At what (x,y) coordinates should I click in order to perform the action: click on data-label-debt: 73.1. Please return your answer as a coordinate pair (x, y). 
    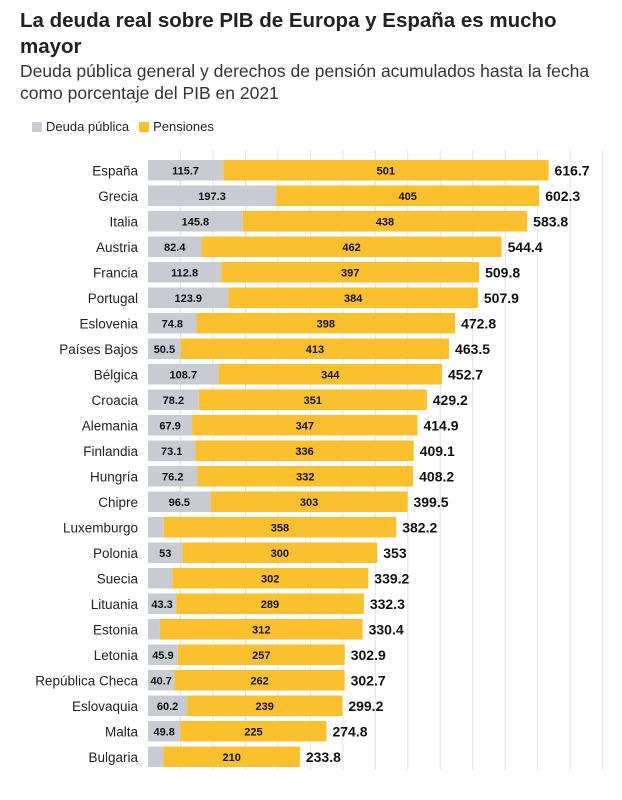
    Looking at the image, I should click on (171, 452).